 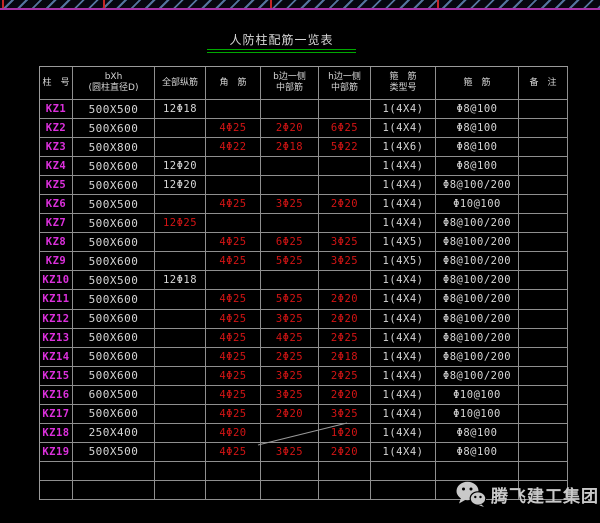 What do you see at coordinates (290, 338) in the screenshot?
I see `cell-b: 4Φ25` at bounding box center [290, 338].